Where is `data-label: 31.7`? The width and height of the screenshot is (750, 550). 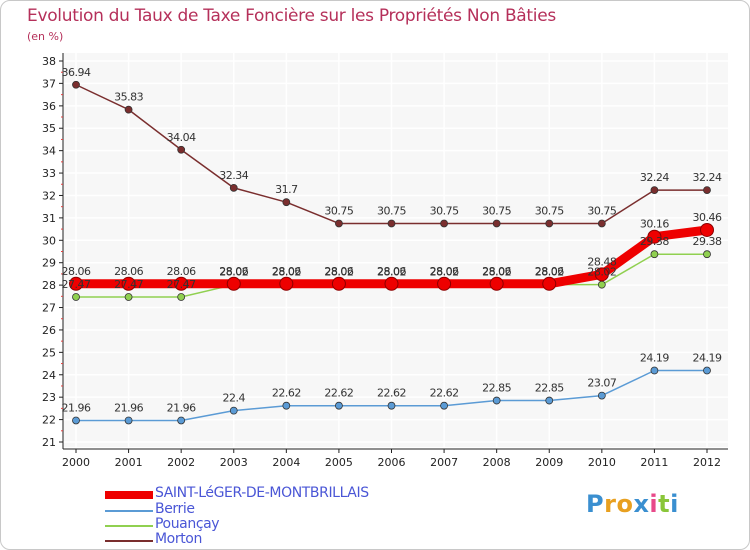 data-label: 31.7 is located at coordinates (286, 189).